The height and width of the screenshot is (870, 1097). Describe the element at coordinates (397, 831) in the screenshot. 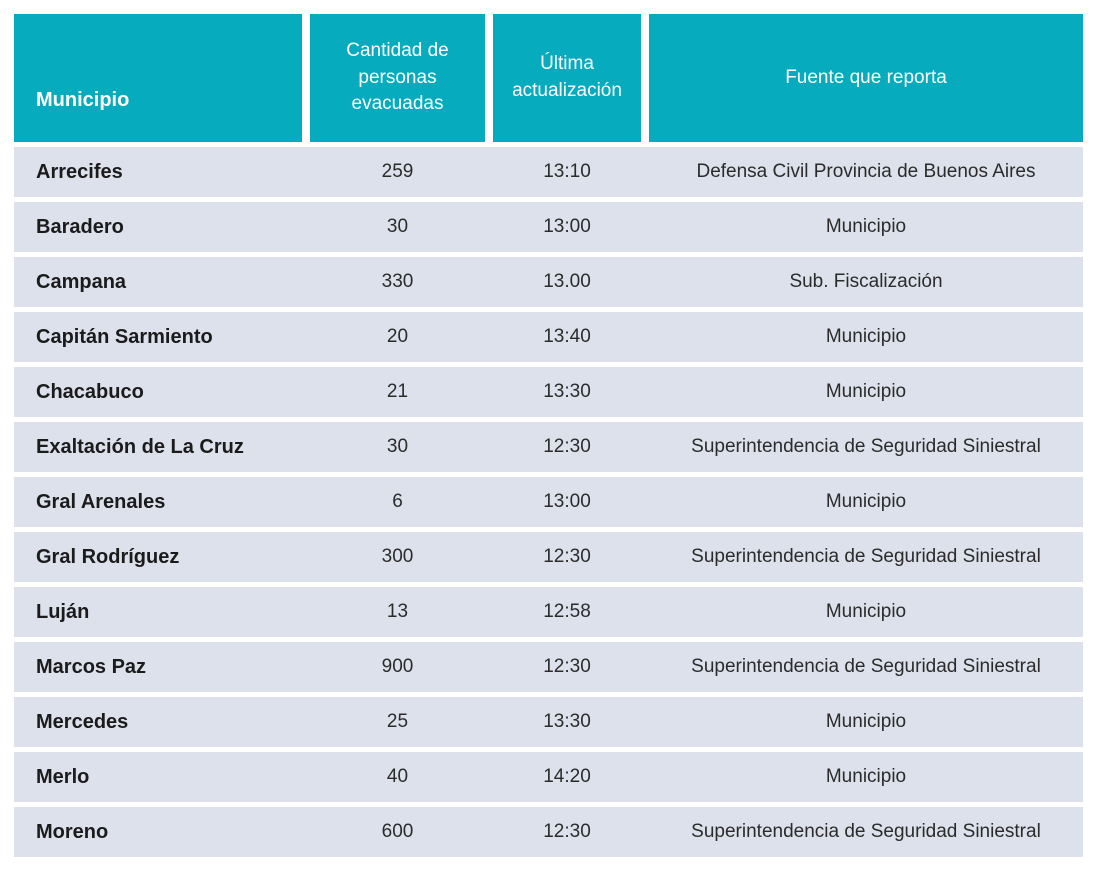

I see `evacuated-count: 600` at that location.